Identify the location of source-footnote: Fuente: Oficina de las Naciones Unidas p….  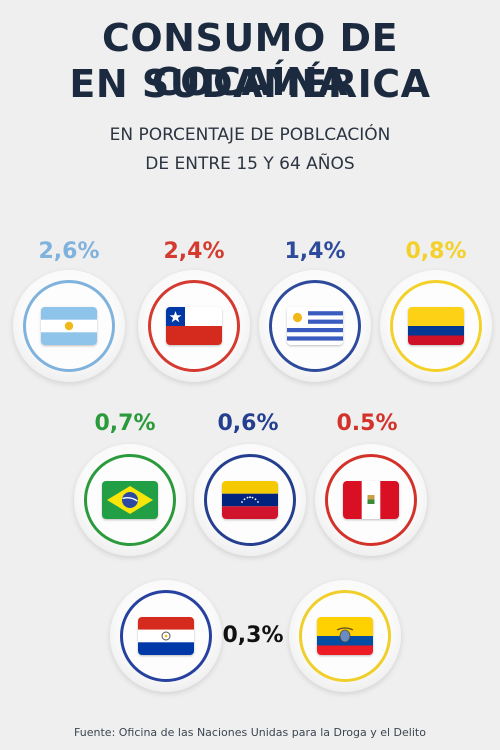
(250, 732).